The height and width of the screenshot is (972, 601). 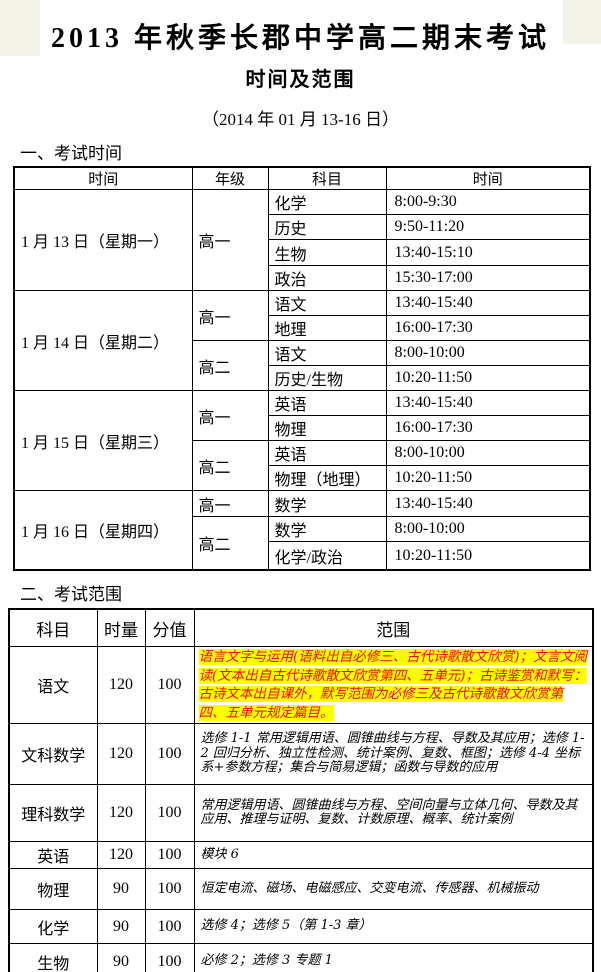 I want to click on table-row: 政治 15:30-17:00, so click(x=302, y=278).